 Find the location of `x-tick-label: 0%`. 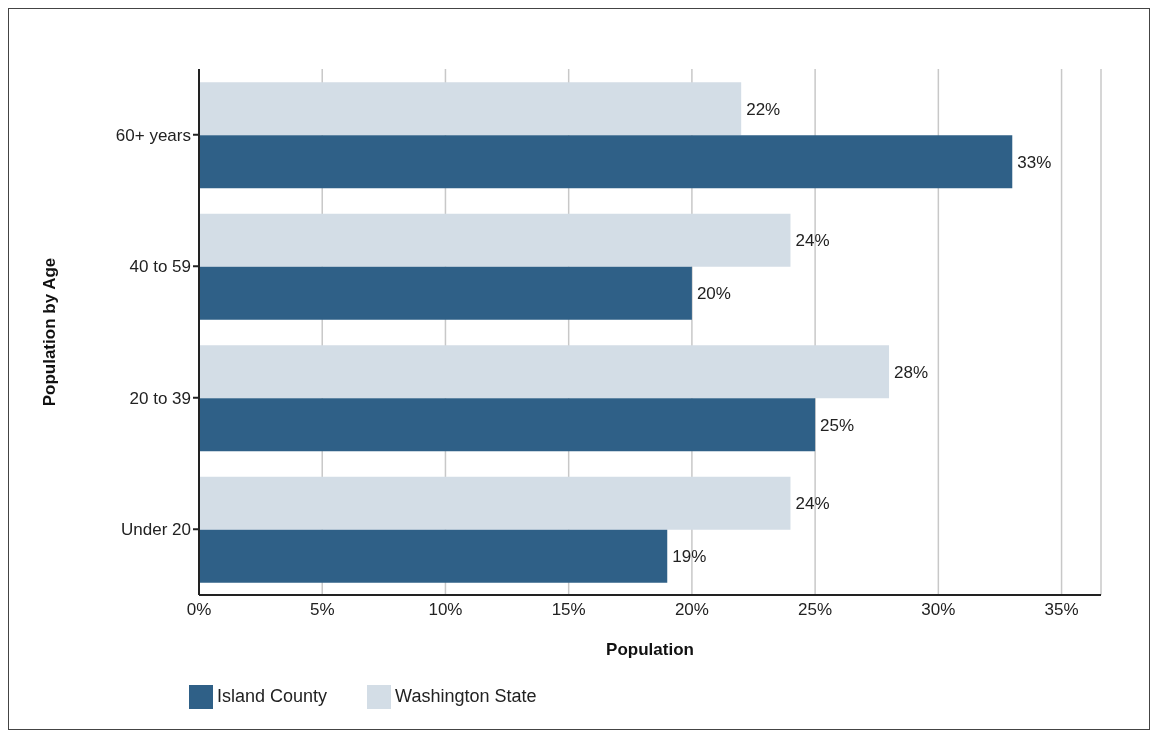

x-tick-label: 0% is located at coordinates (199, 610).